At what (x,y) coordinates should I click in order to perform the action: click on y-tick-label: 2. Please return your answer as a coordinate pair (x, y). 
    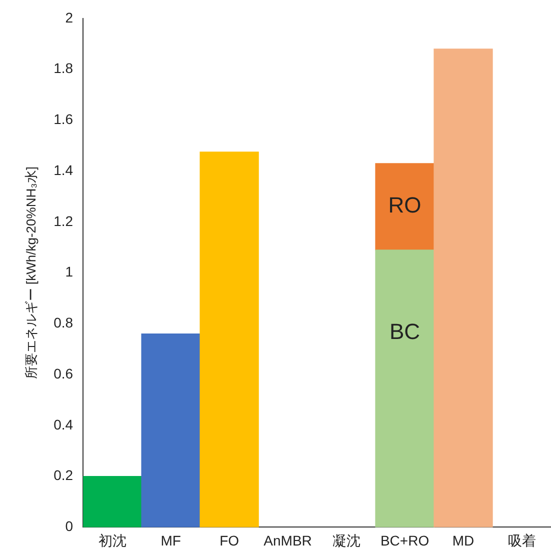
    Looking at the image, I should click on (69, 17).